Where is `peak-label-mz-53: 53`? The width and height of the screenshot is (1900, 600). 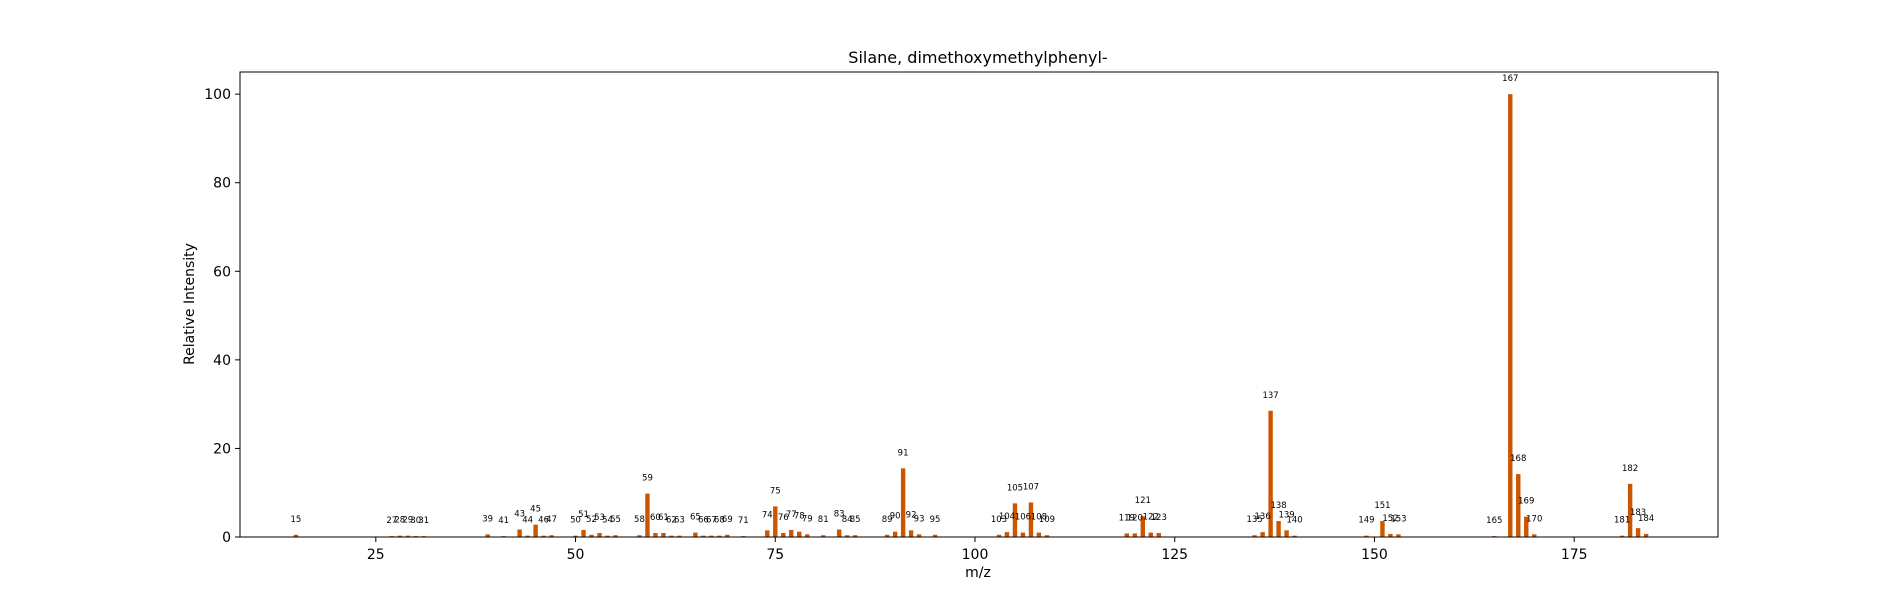
peak-label-mz-53: 53 is located at coordinates (599, 518).